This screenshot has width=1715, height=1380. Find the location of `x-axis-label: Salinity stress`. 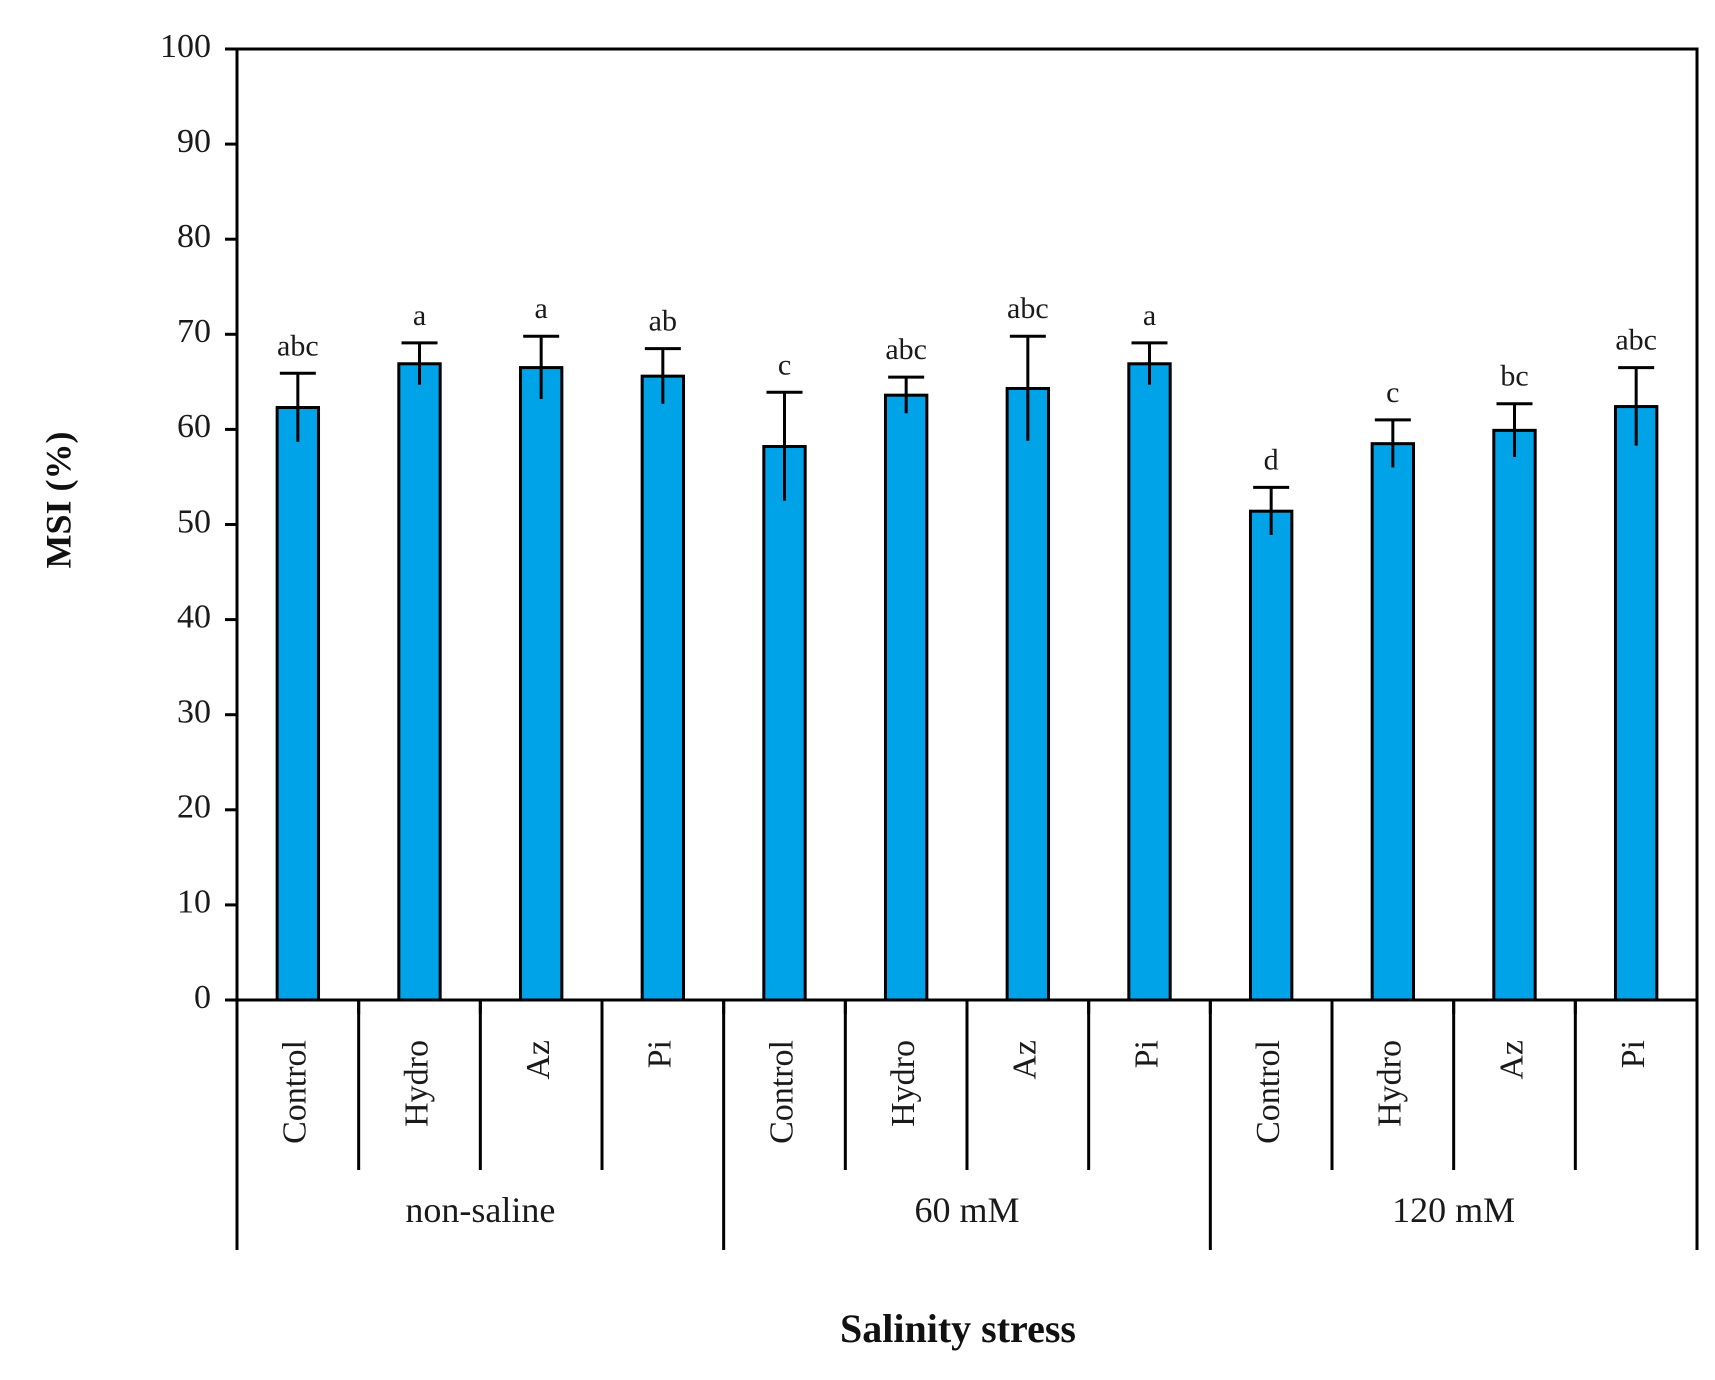

x-axis-label: Salinity stress is located at coordinates (958, 1328).